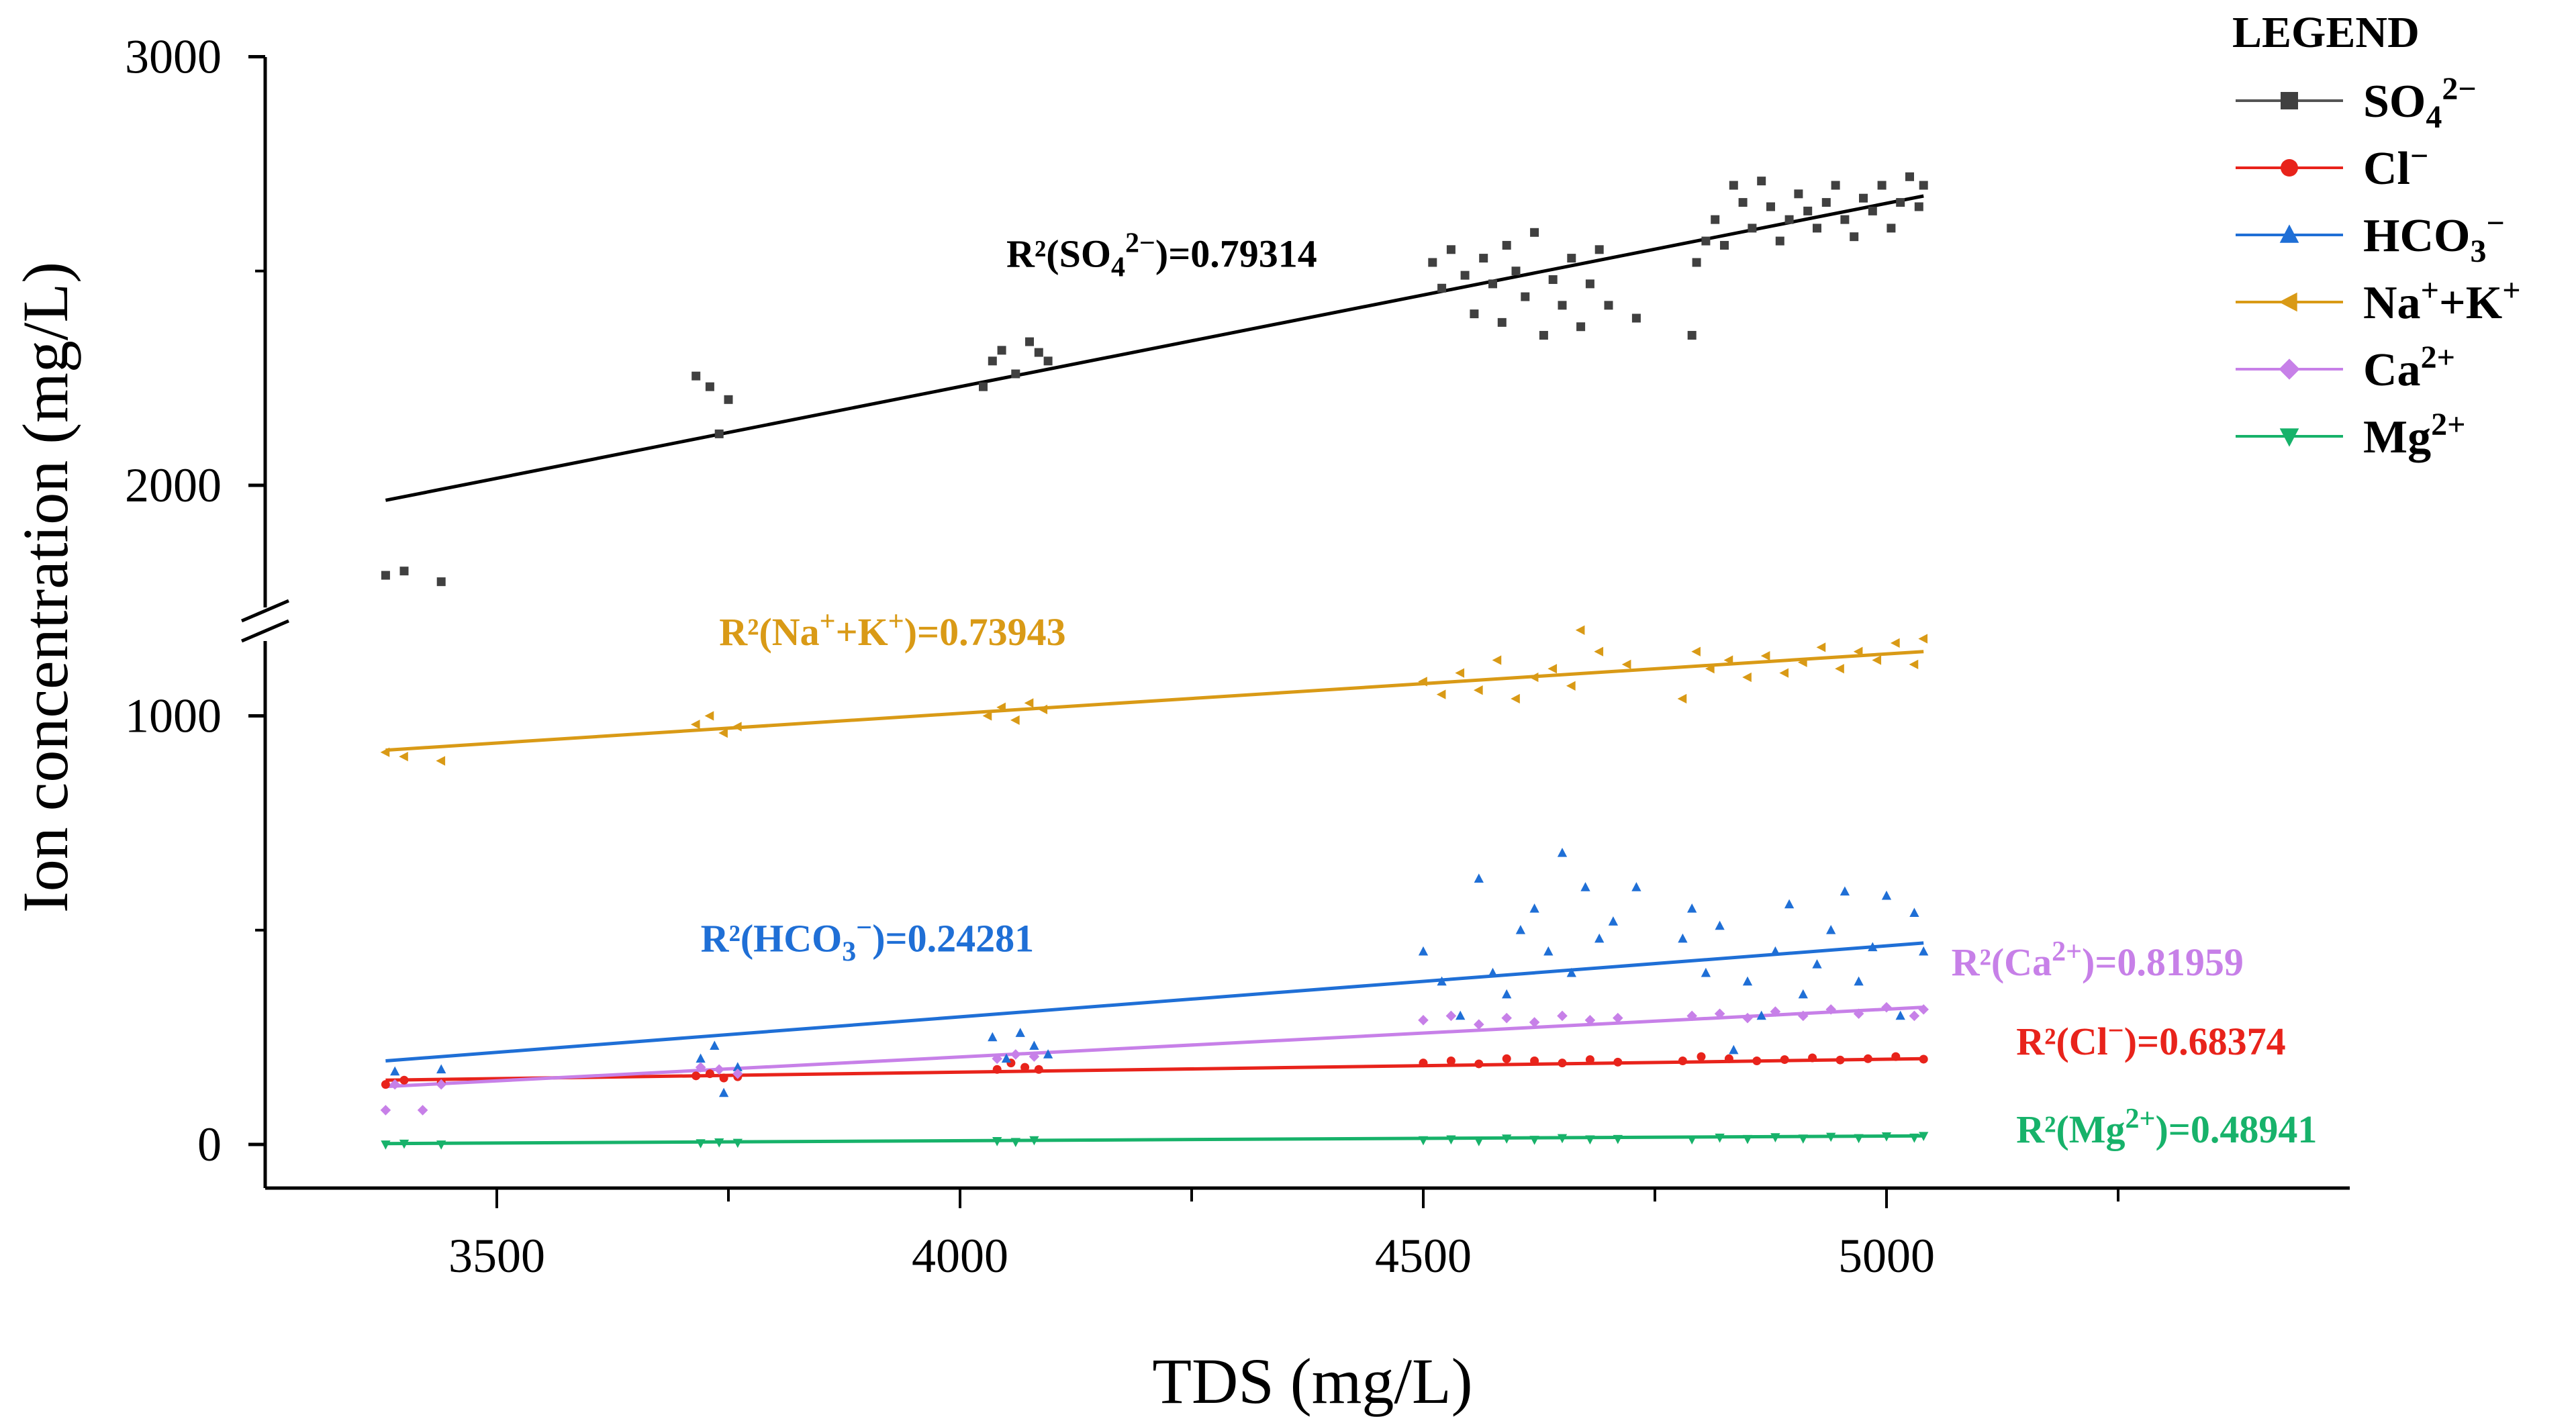 This screenshot has height=1423, width=2576. I want to click on r2-text-part: )=0.81959, so click(2163, 962).